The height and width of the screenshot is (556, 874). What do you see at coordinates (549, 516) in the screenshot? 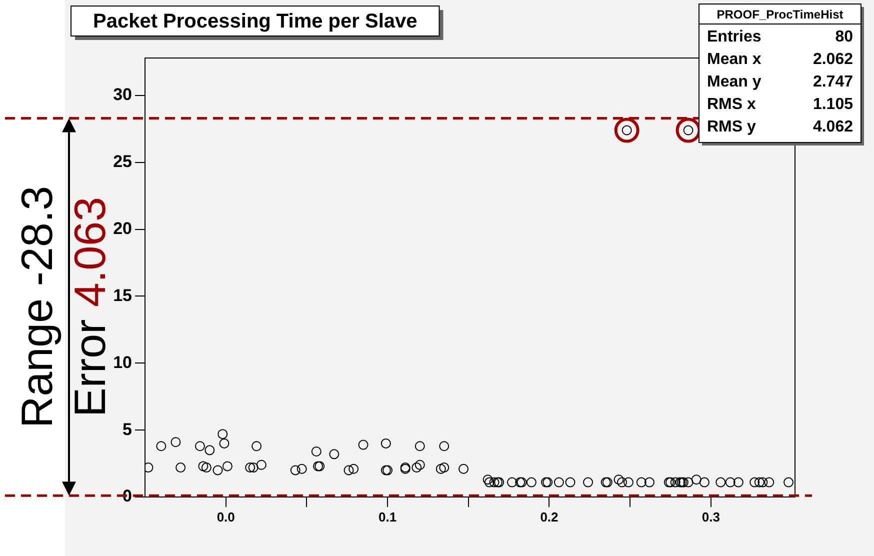
I see `x-tick-label: 0.2` at bounding box center [549, 516].